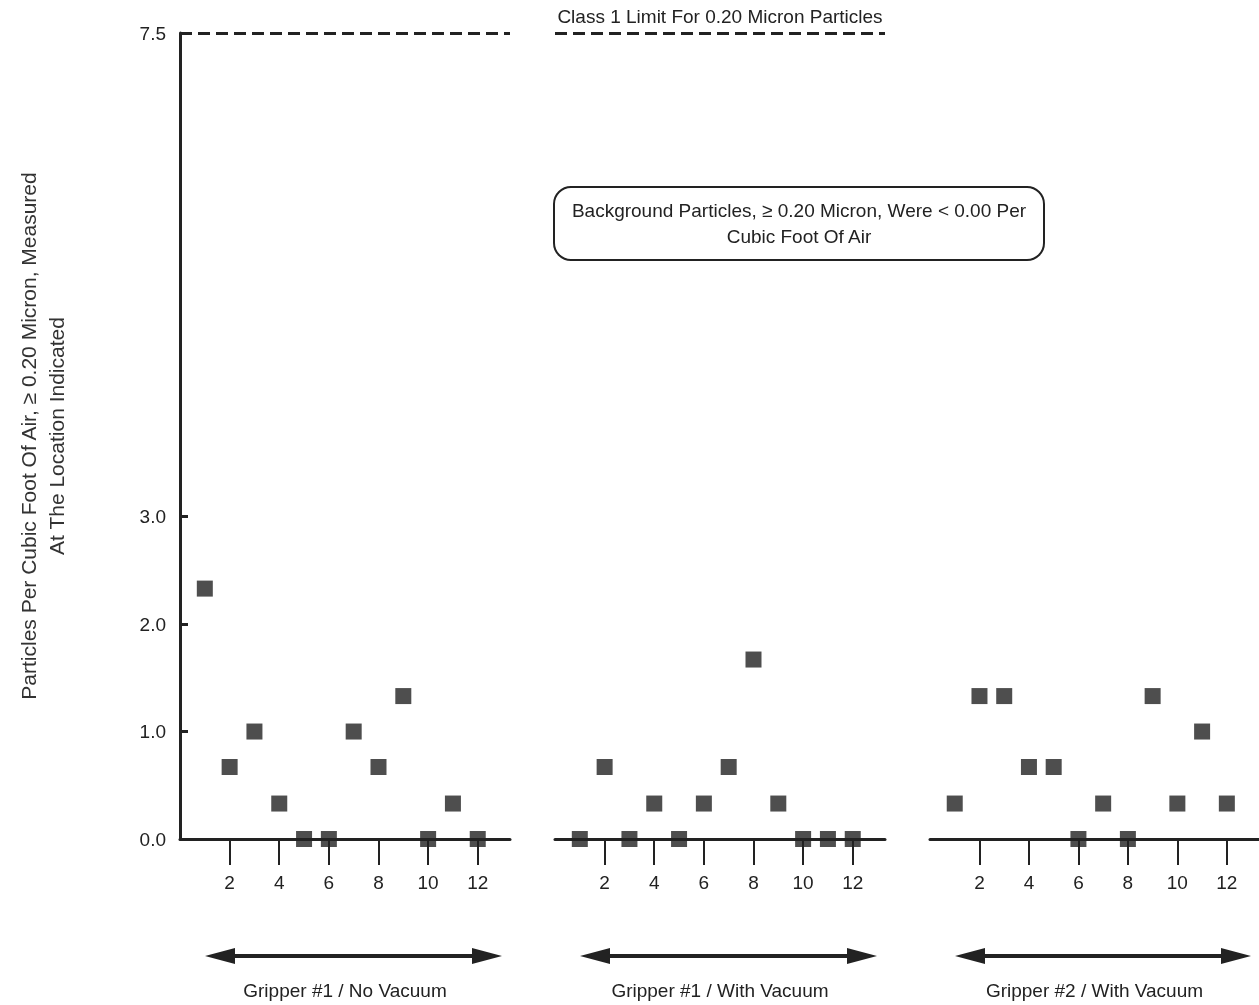 This screenshot has width=1259, height=1005. What do you see at coordinates (152, 517) in the screenshot?
I see `y-tick-label: 3.0` at bounding box center [152, 517].